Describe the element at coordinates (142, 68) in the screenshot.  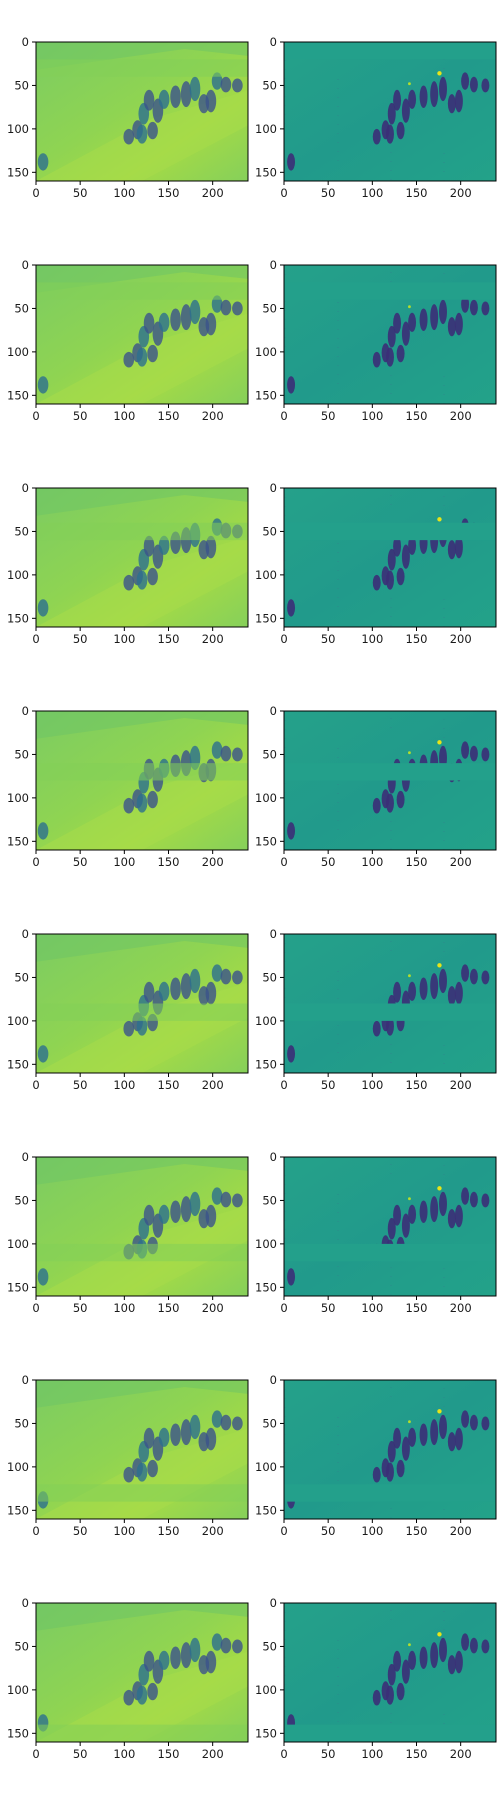
I see `smoothed-band` at that location.